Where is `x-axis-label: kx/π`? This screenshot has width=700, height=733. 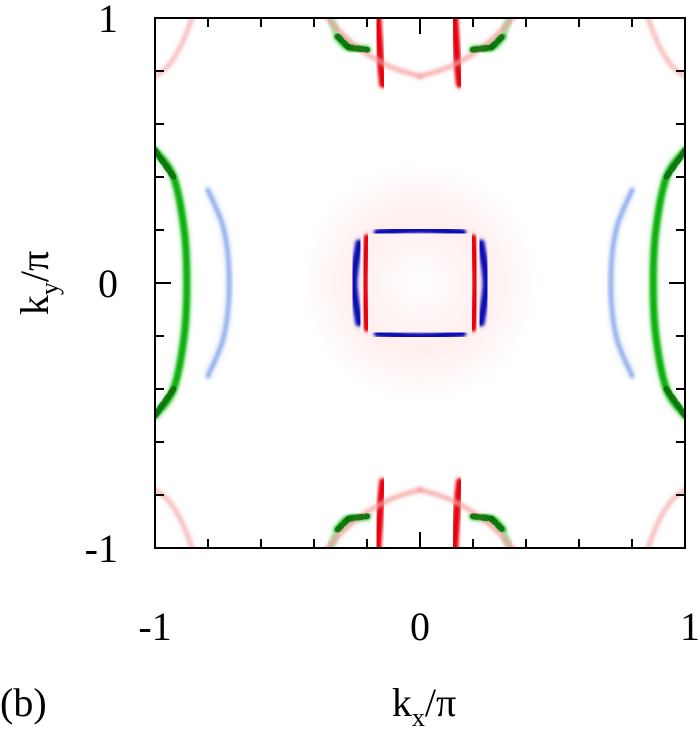
x-axis-label: kx/π is located at coordinates (424, 706).